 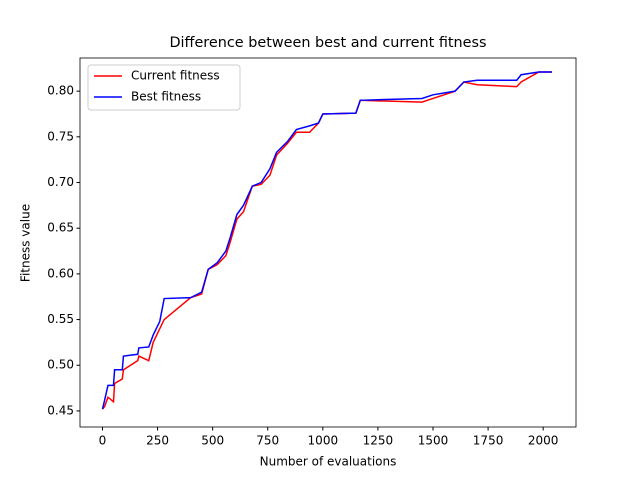 What do you see at coordinates (323, 441) in the screenshot?
I see `x-tick-label: 1000` at bounding box center [323, 441].